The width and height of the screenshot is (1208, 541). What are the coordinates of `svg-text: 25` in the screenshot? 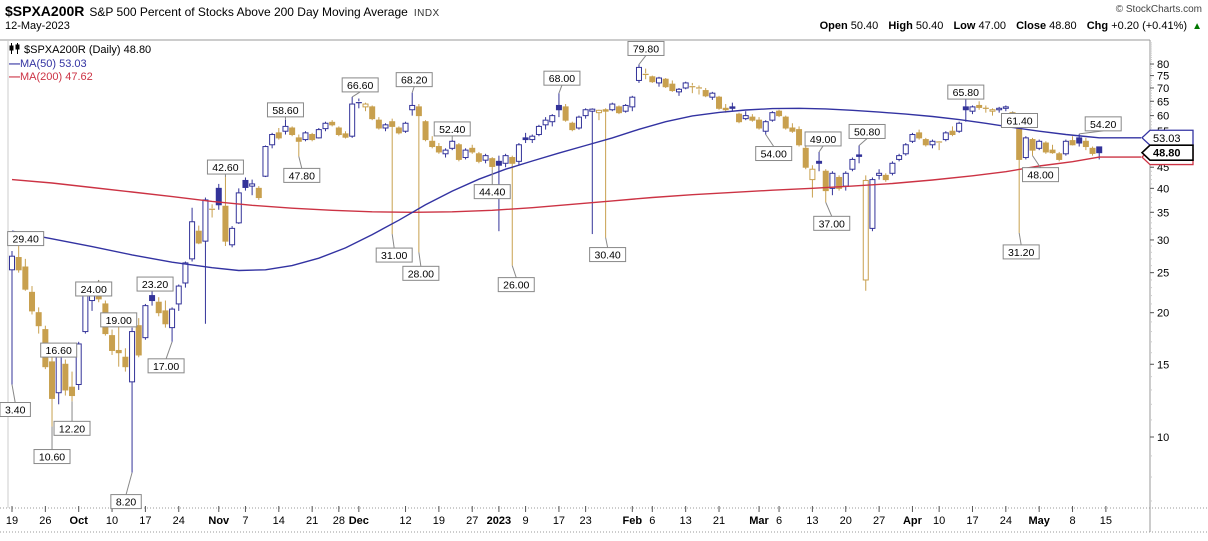 It's located at (1163, 274).